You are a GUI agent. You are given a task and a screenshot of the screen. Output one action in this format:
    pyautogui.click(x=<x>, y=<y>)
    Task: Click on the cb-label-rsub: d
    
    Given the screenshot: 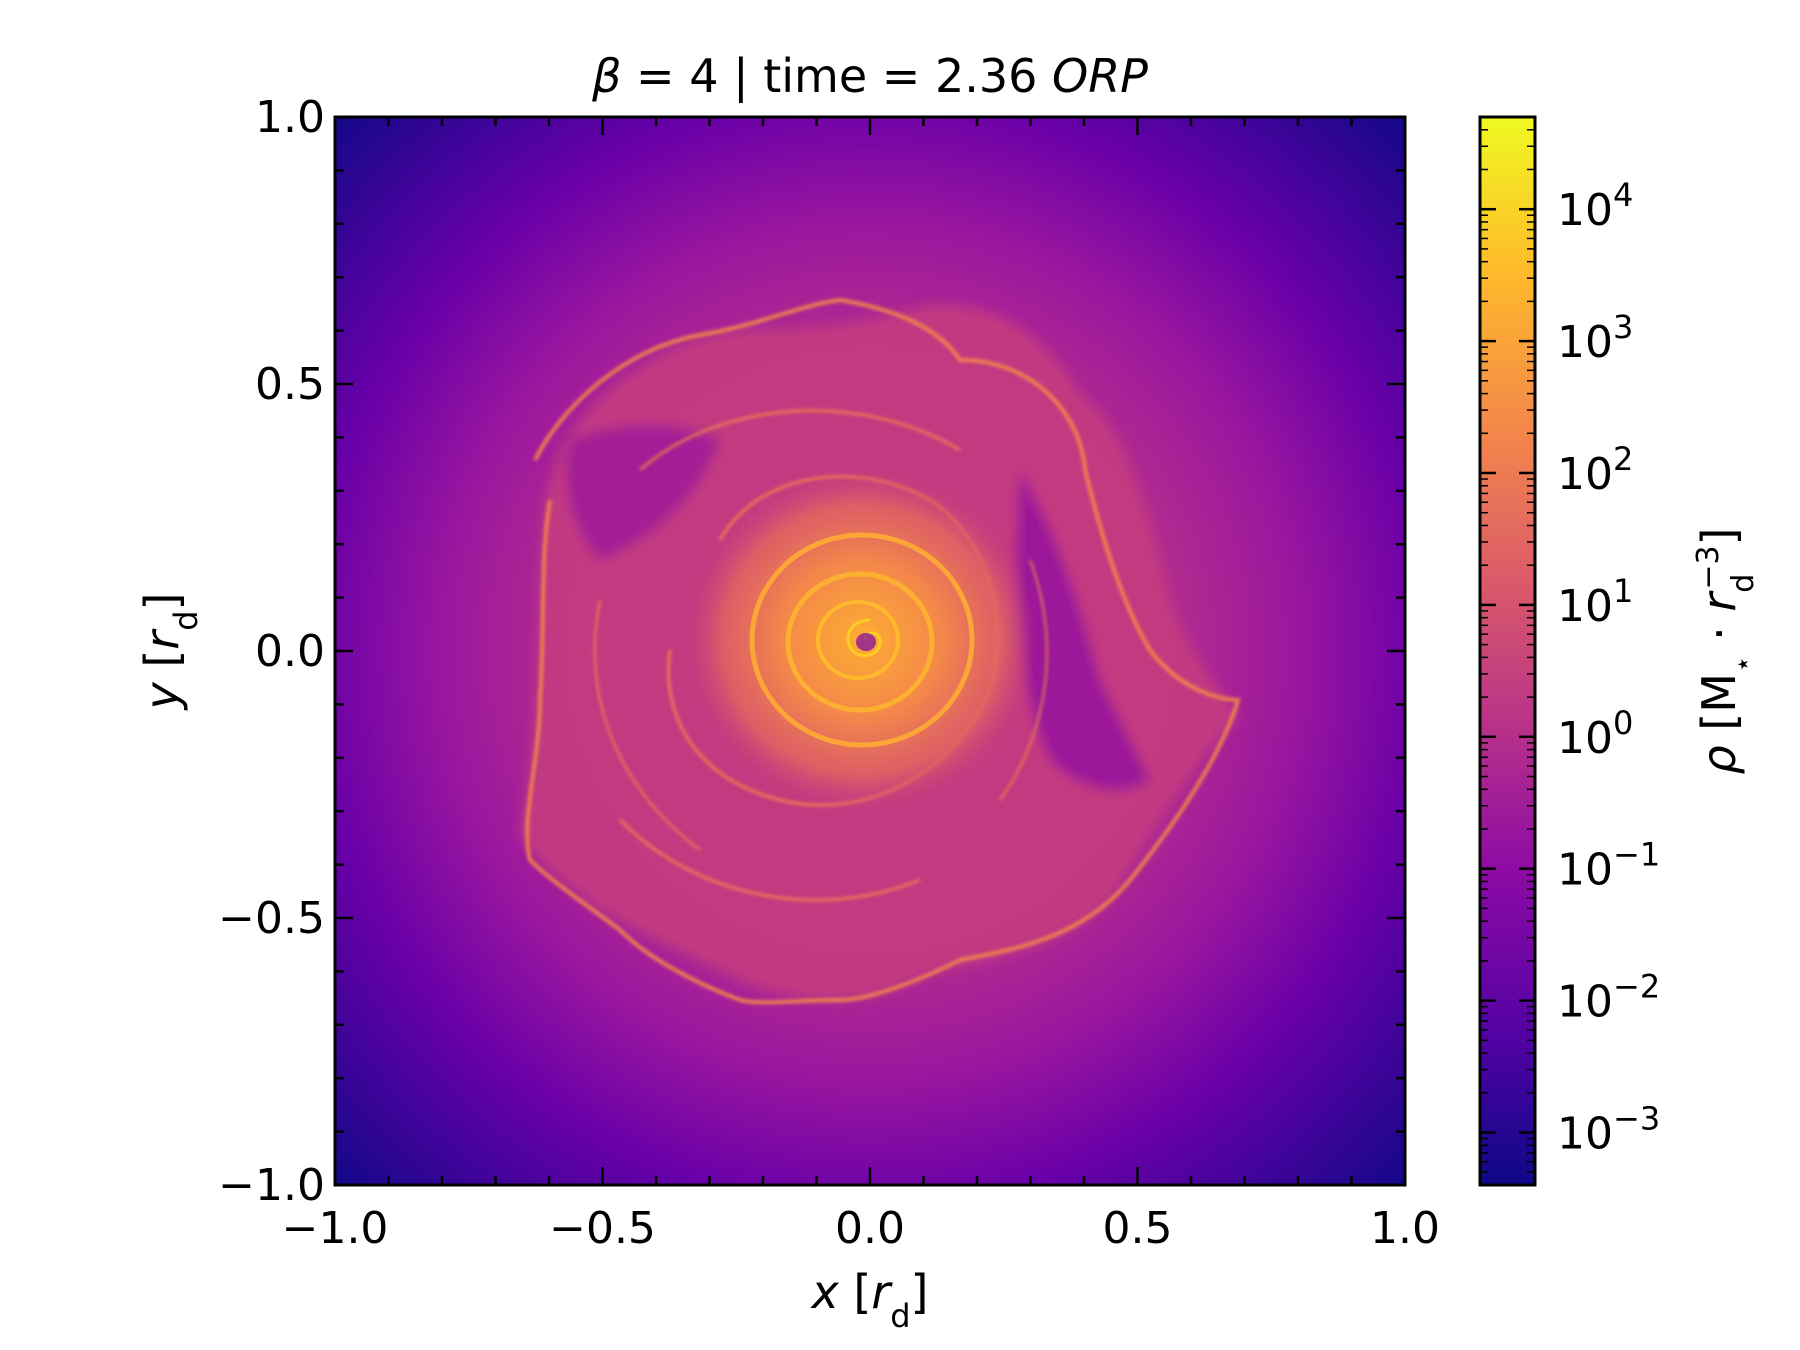 What is the action you would take?
    pyautogui.click(x=1743, y=583)
    